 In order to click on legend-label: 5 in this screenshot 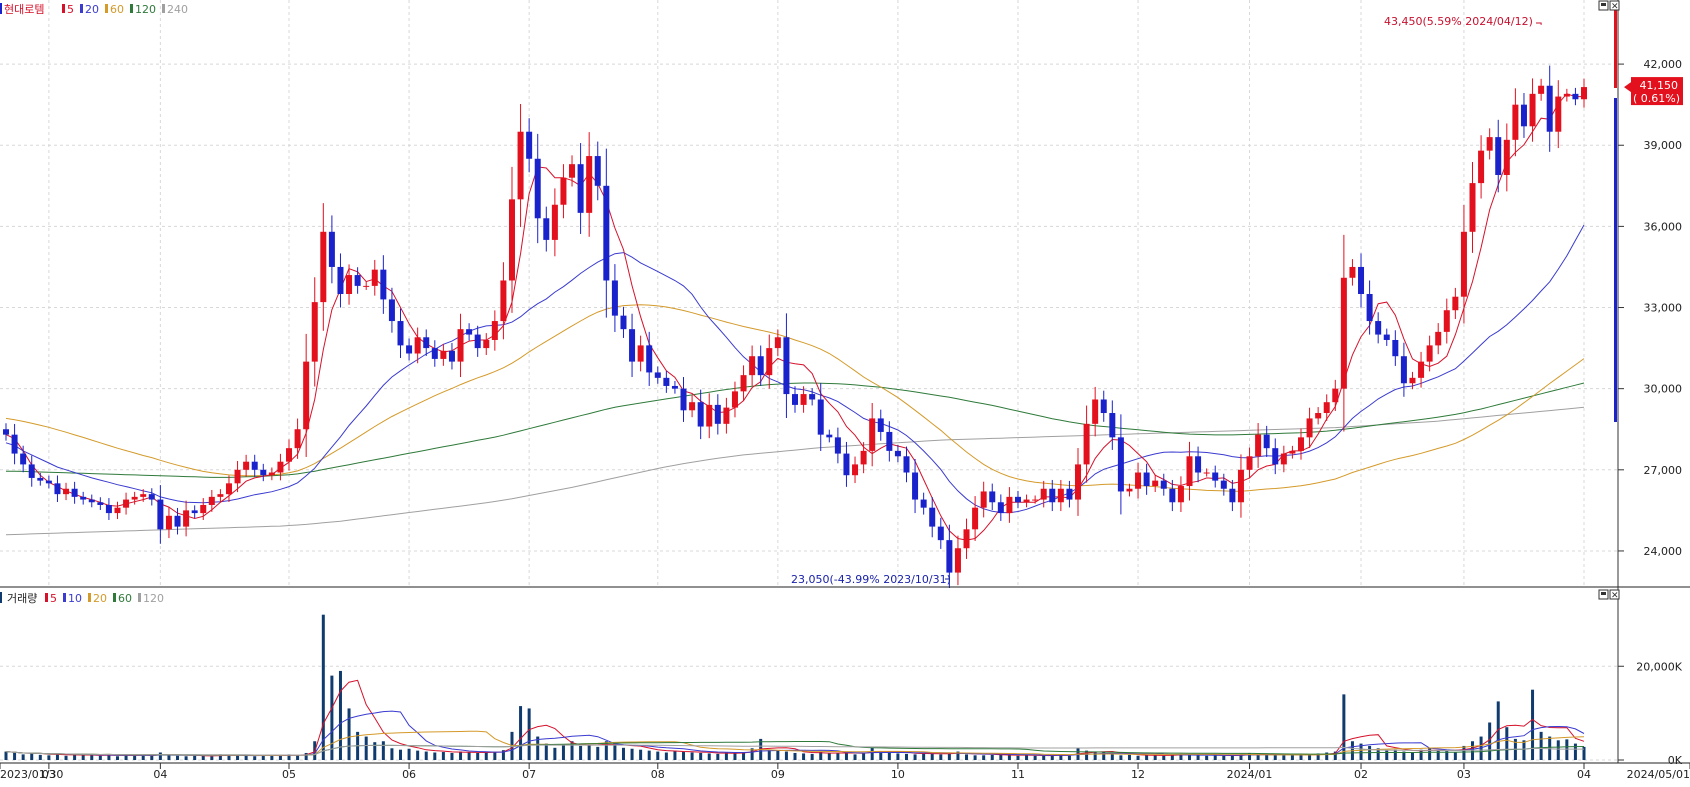, I will do `click(53, 598)`.